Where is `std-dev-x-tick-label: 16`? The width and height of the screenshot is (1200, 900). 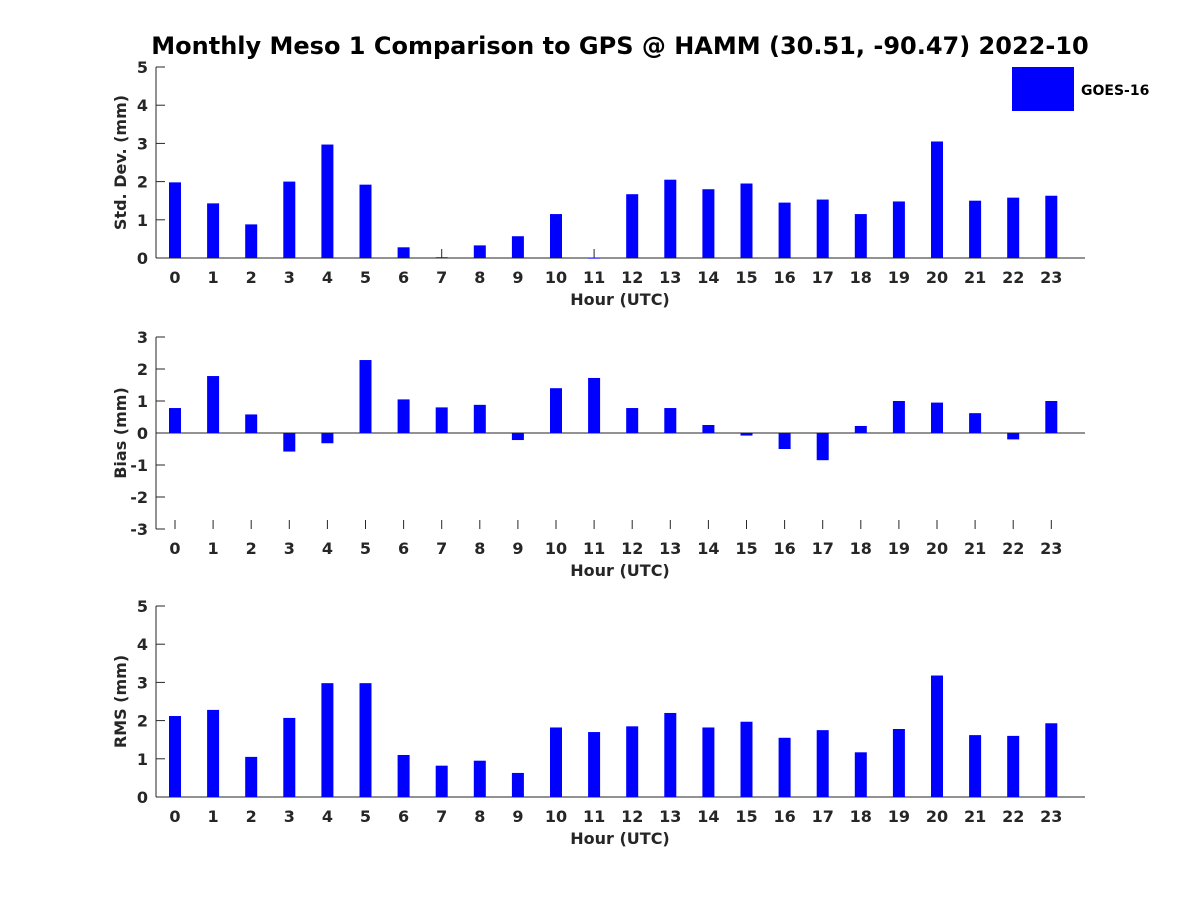
std-dev-x-tick-label: 16 is located at coordinates (784, 277).